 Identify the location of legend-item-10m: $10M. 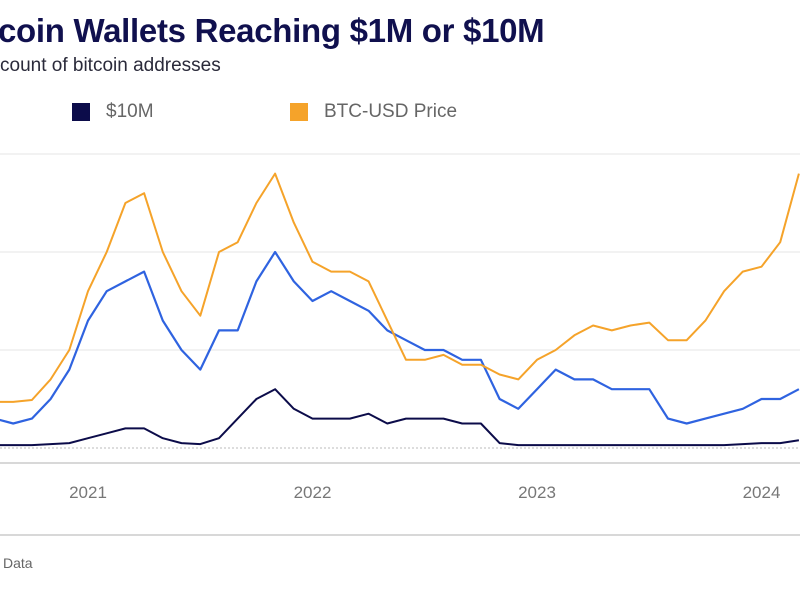
(113, 112).